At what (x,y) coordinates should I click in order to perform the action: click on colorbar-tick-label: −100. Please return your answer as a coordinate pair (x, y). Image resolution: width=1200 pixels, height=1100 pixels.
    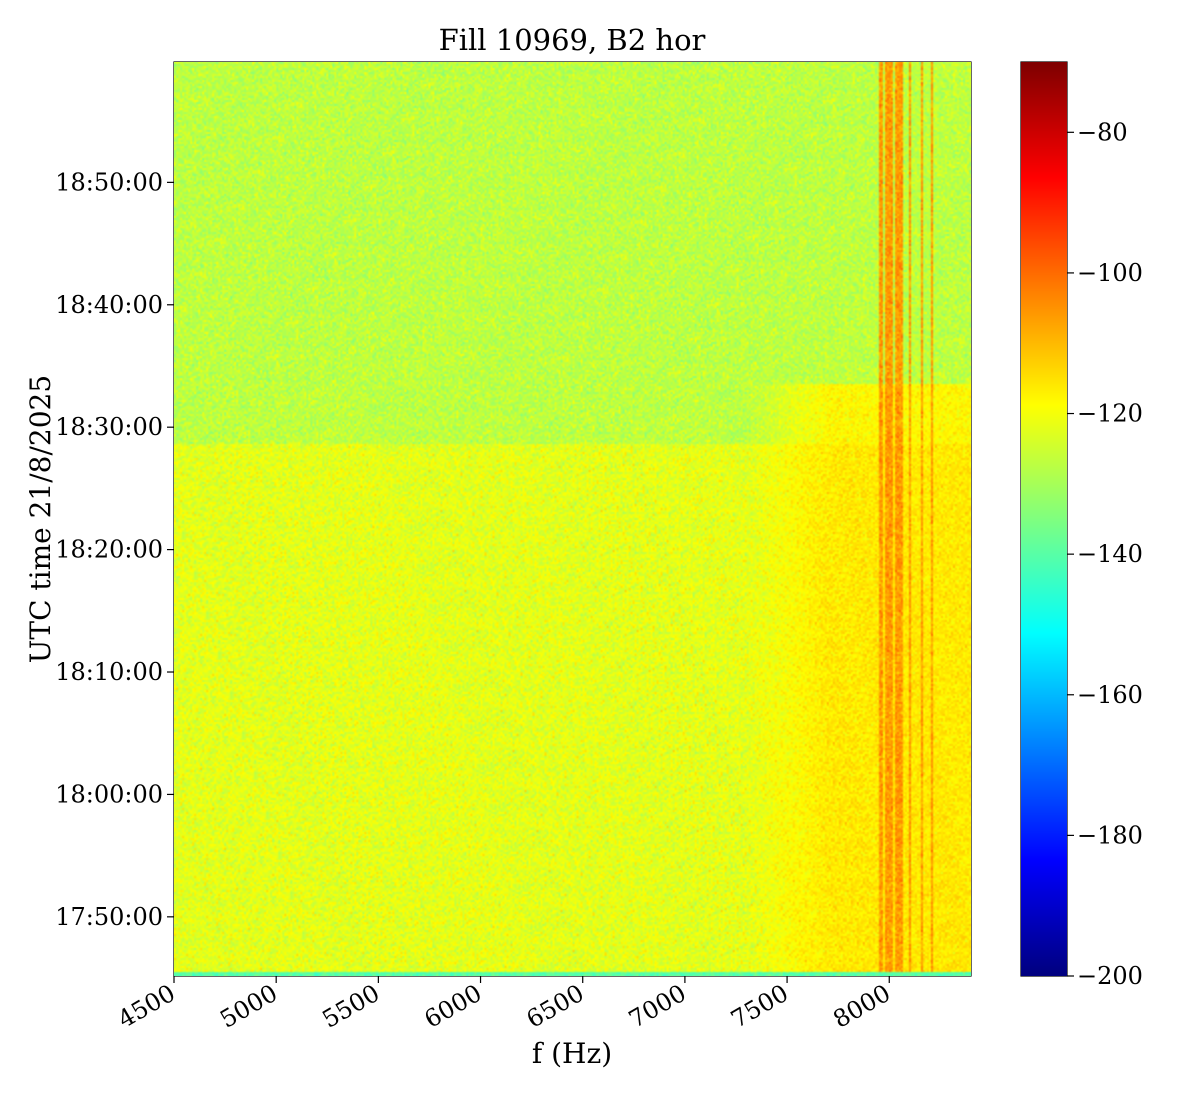
    Looking at the image, I should click on (1110, 273).